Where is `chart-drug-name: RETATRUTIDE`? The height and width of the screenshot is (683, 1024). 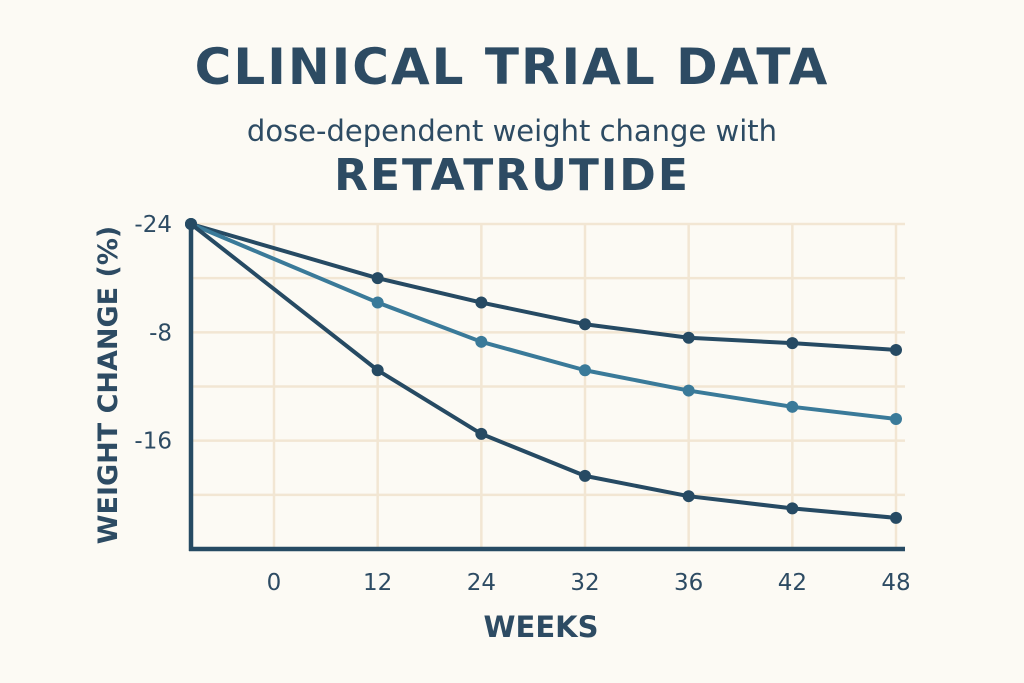 chart-drug-name: RETATRUTIDE is located at coordinates (512, 175).